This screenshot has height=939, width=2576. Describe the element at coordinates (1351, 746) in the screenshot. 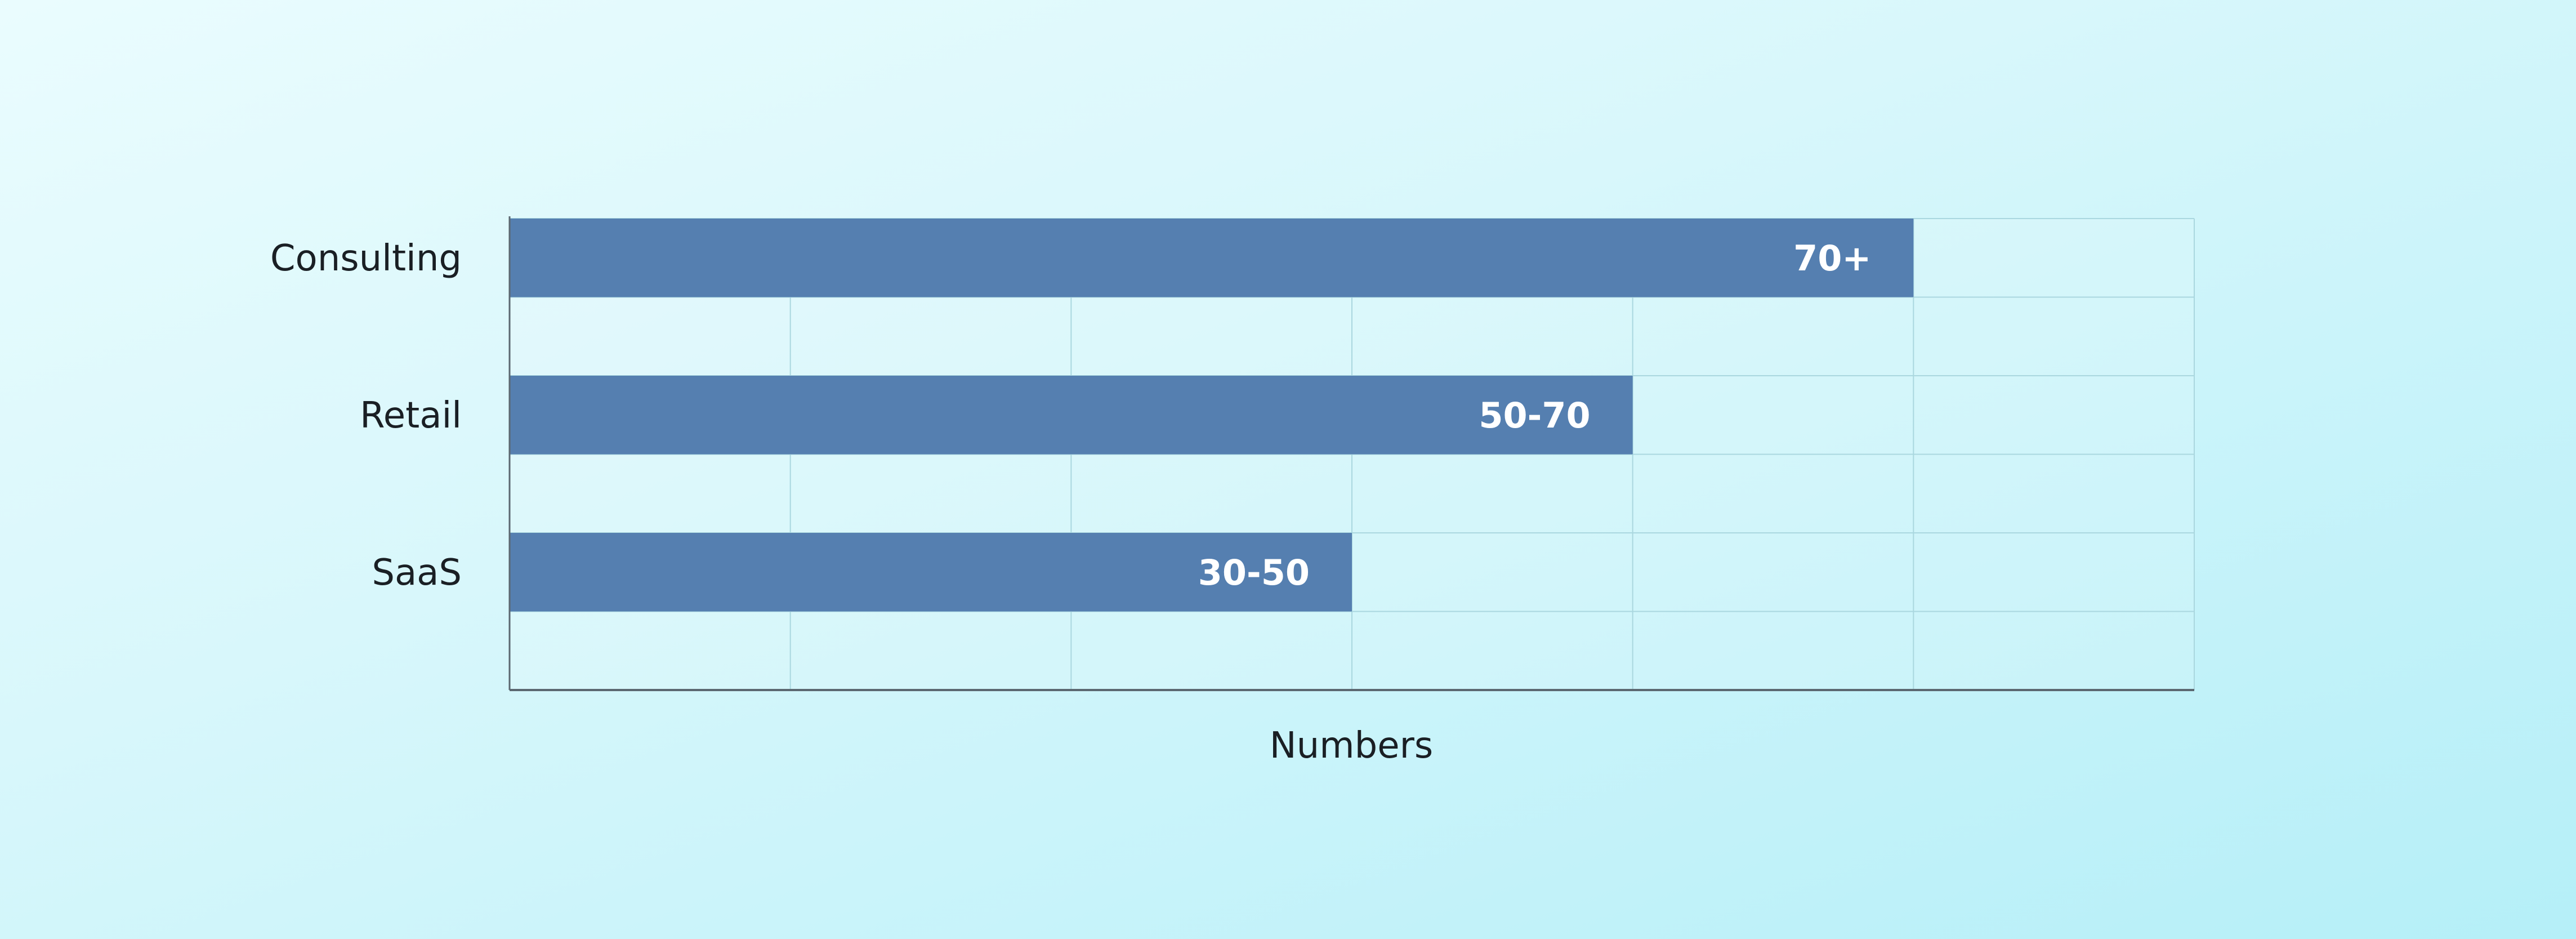

I see `x-axis-title: Numbers` at that location.